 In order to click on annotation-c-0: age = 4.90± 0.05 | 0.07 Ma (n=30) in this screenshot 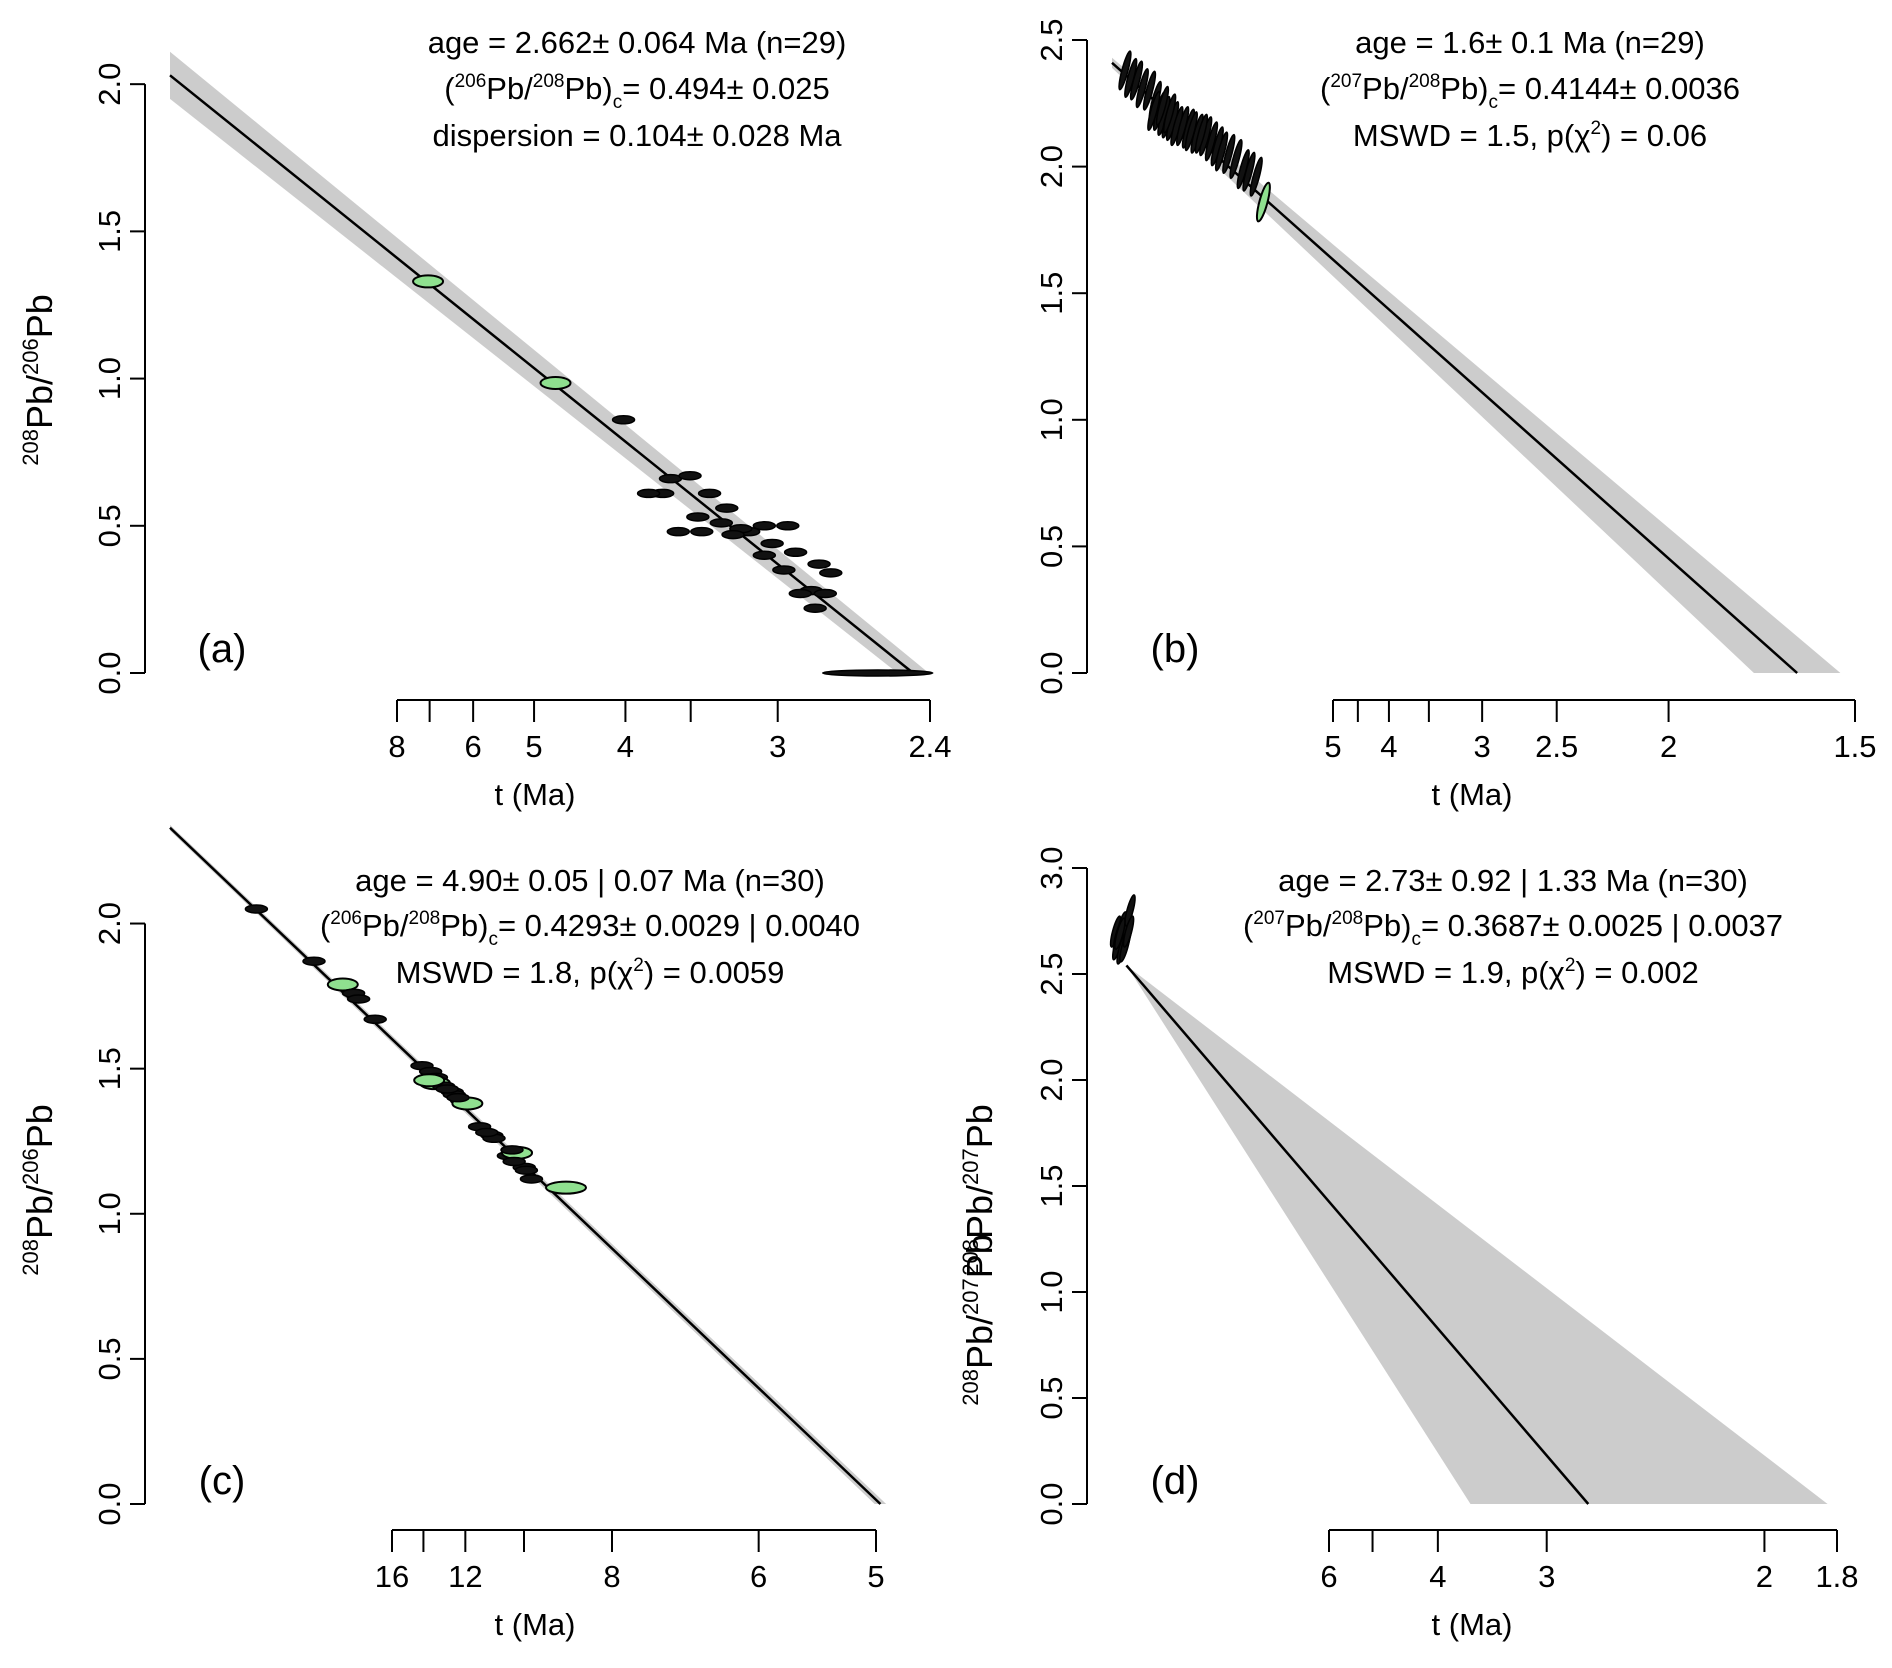, I will do `click(590, 880)`.